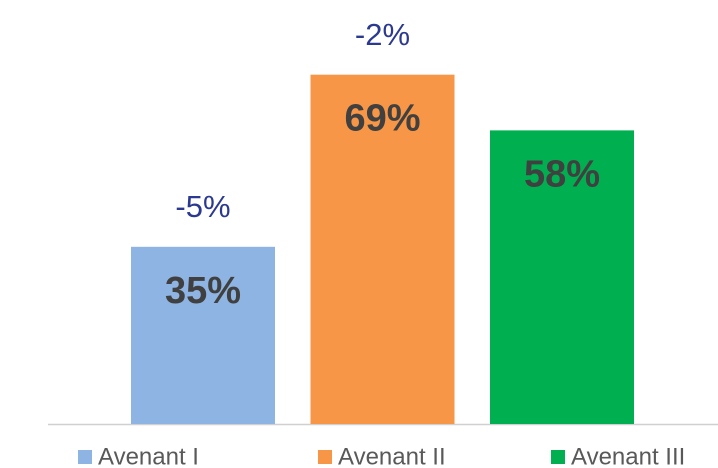  What do you see at coordinates (202, 206) in the screenshot?
I see `annotation: -5%` at bounding box center [202, 206].